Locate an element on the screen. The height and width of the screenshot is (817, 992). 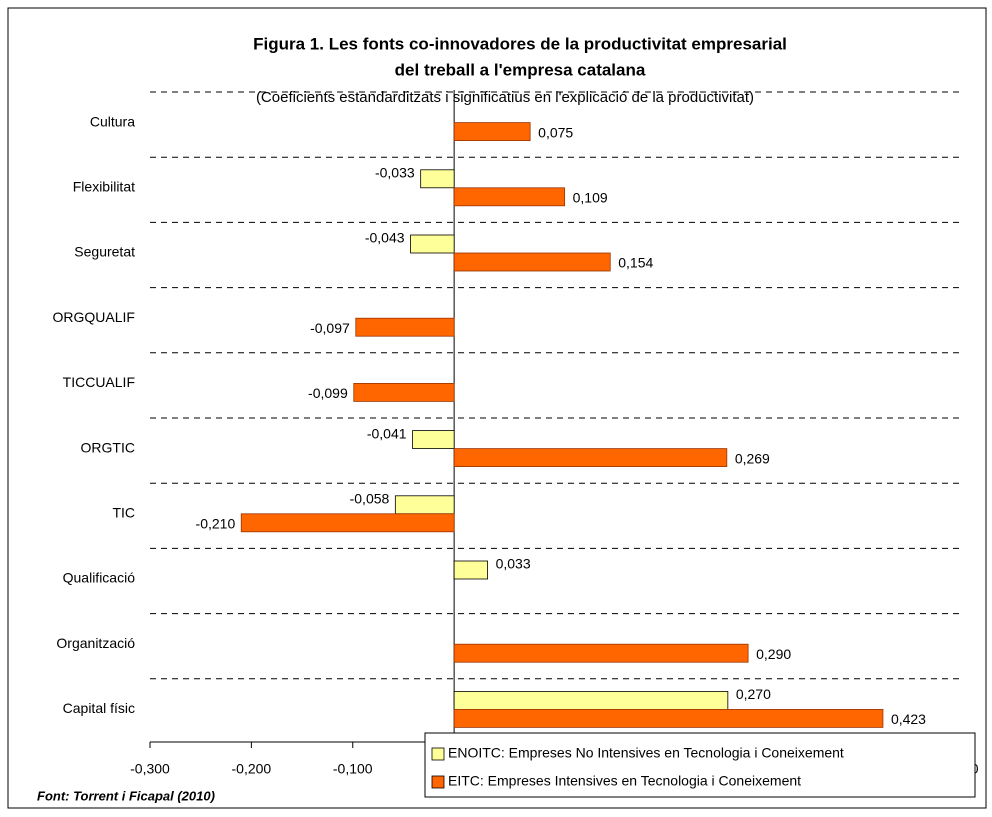
value-label: -0,041 is located at coordinates (387, 433).